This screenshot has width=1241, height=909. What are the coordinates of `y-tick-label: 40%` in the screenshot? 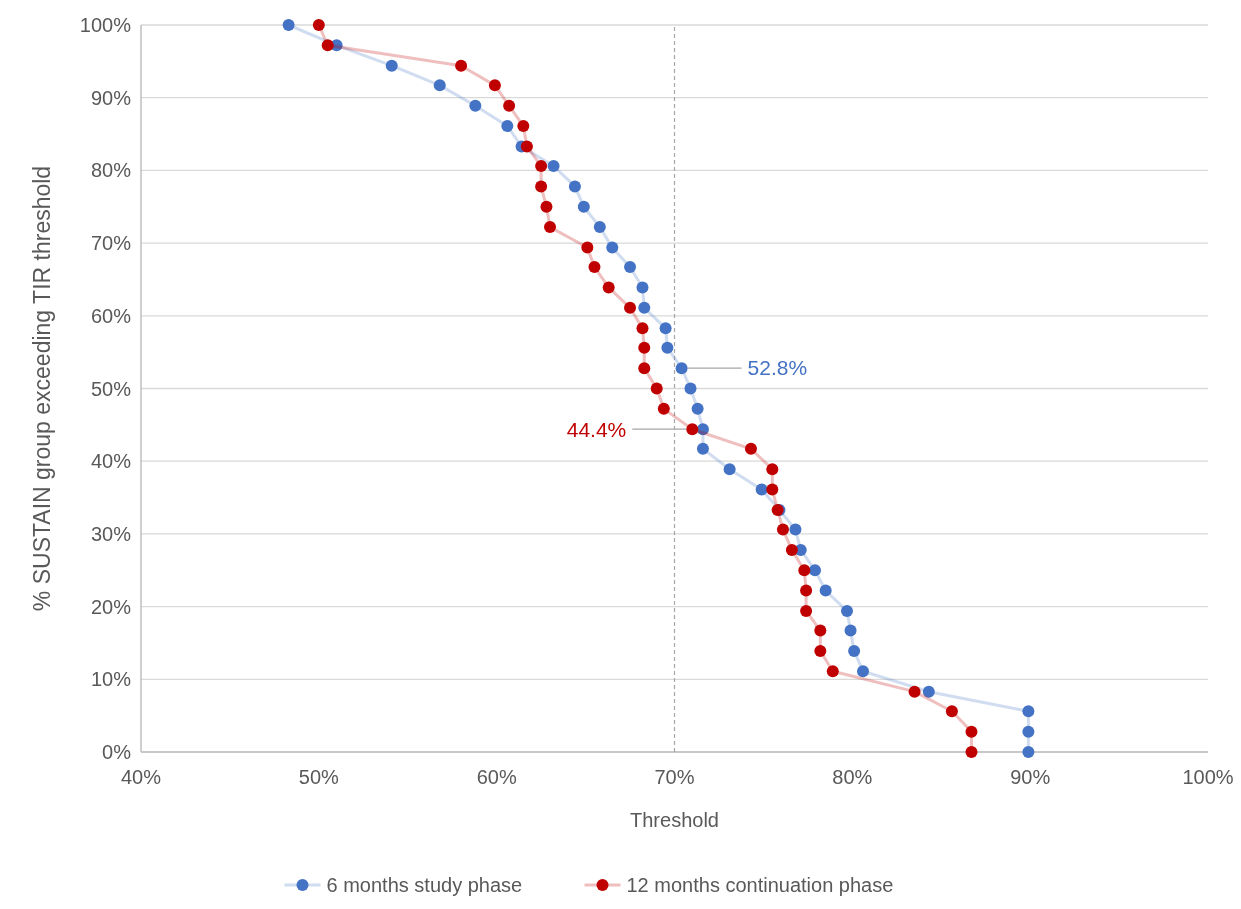 It's located at (111, 461).